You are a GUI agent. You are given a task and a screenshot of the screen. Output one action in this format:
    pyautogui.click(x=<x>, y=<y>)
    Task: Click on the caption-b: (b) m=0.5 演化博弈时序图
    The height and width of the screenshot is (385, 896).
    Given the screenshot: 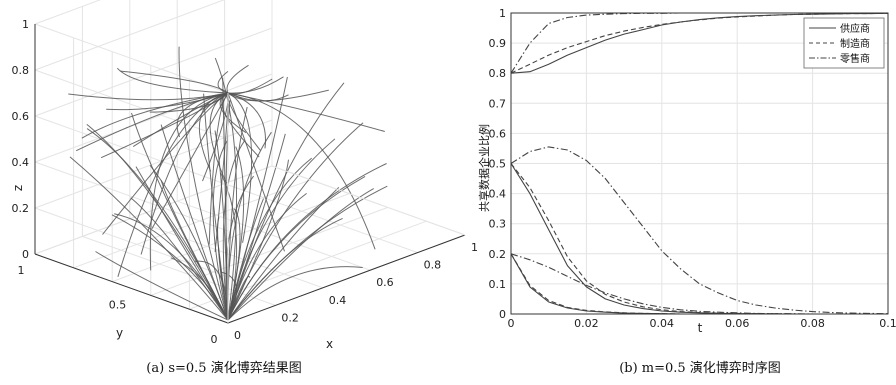 What is the action you would take?
    pyautogui.click(x=700, y=368)
    